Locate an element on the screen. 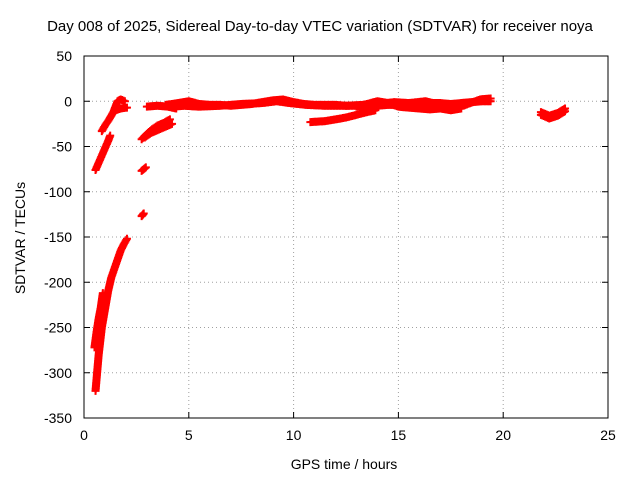 The height and width of the screenshot is (480, 640). y-tick-label: -350 is located at coordinates (58, 418).